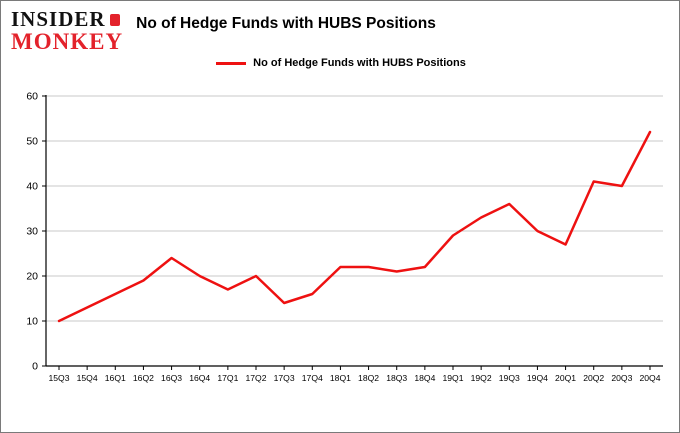 The height and width of the screenshot is (433, 680). I want to click on y-tick-label-50: 50, so click(32, 142).